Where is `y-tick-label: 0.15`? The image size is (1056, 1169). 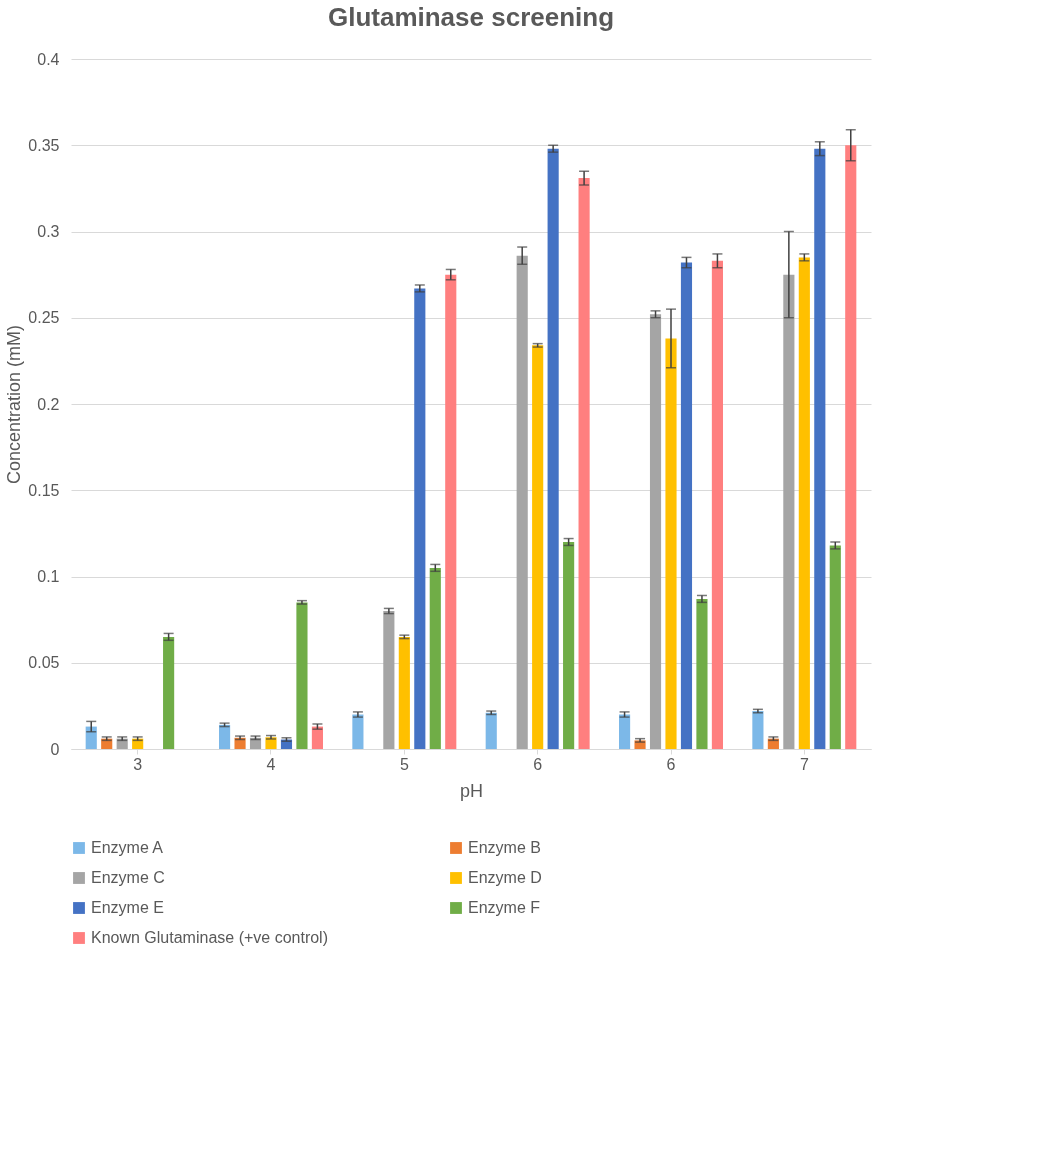 y-tick-label: 0.15 is located at coordinates (44, 490).